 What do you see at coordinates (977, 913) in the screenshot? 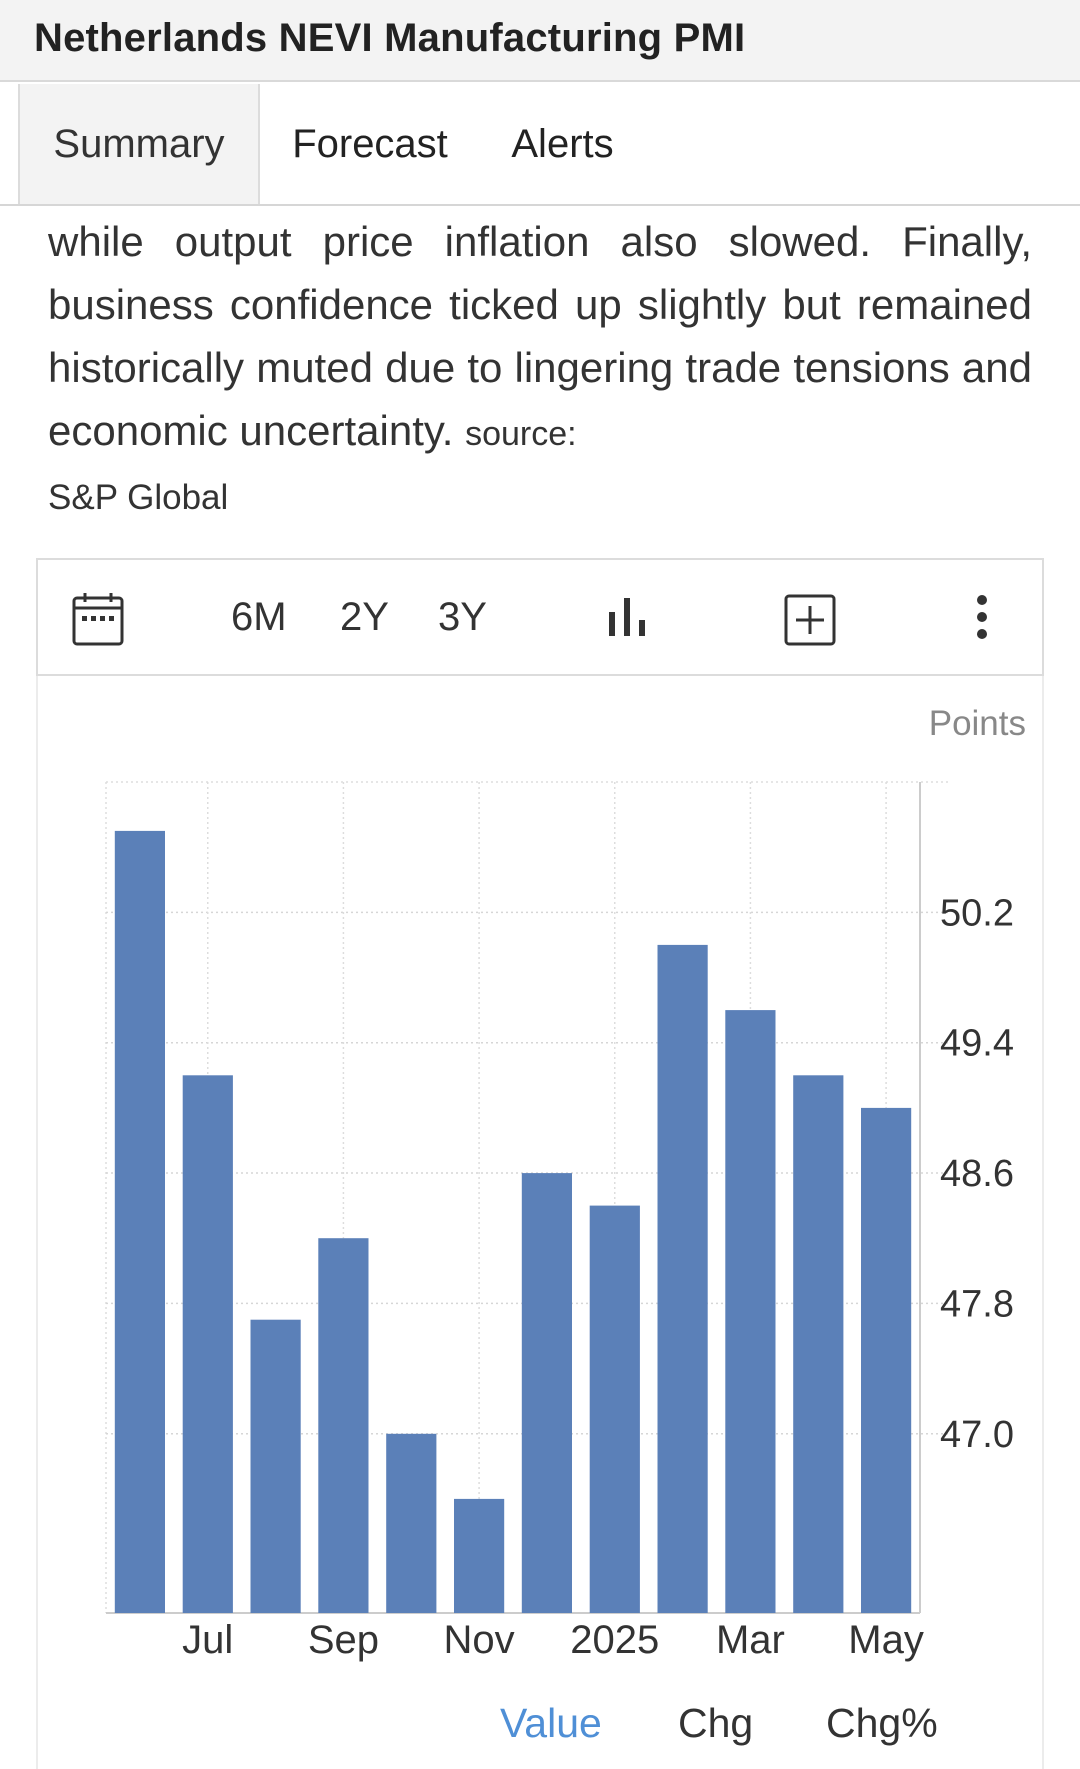
I see `y-tick-label: 50.2` at bounding box center [977, 913].